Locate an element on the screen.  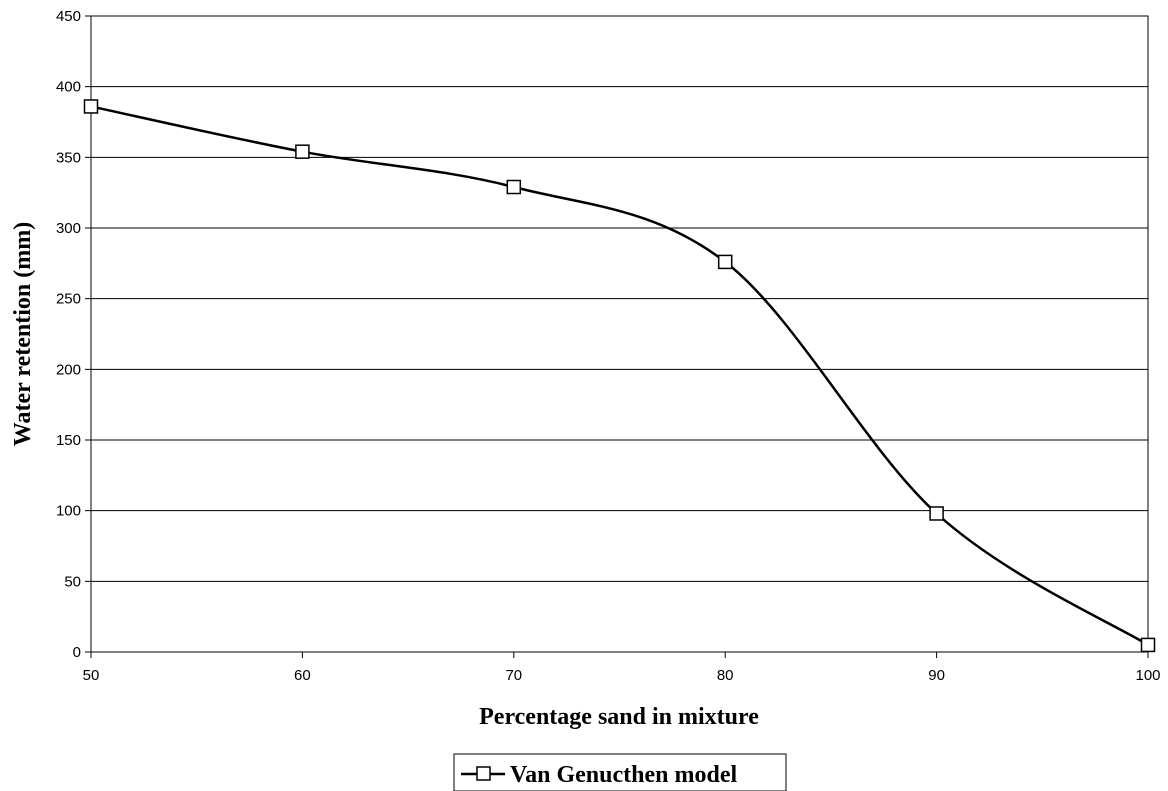
x-tick-label: 90 is located at coordinates (936, 675).